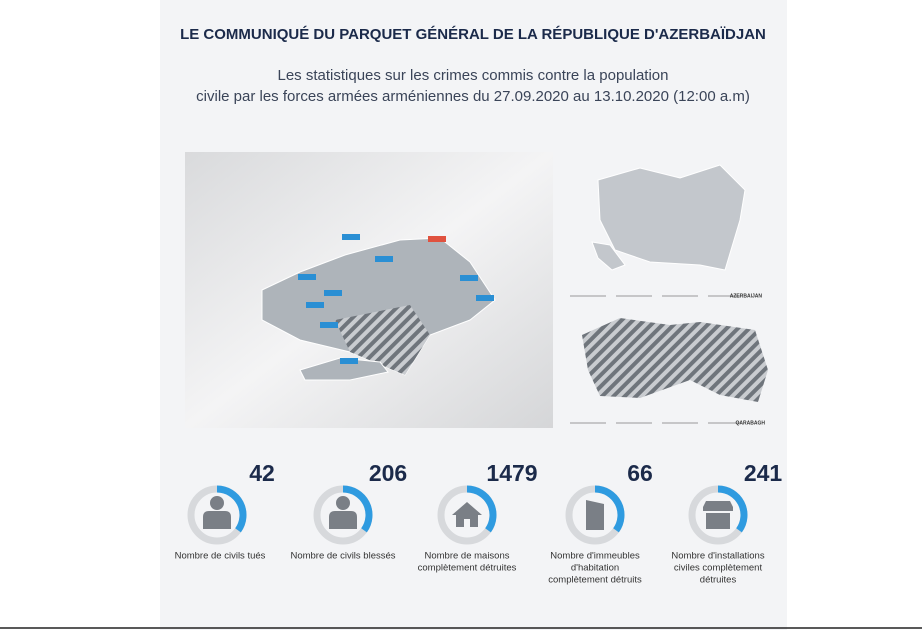  What do you see at coordinates (262, 473) in the screenshot?
I see `stat-value: 42` at bounding box center [262, 473].